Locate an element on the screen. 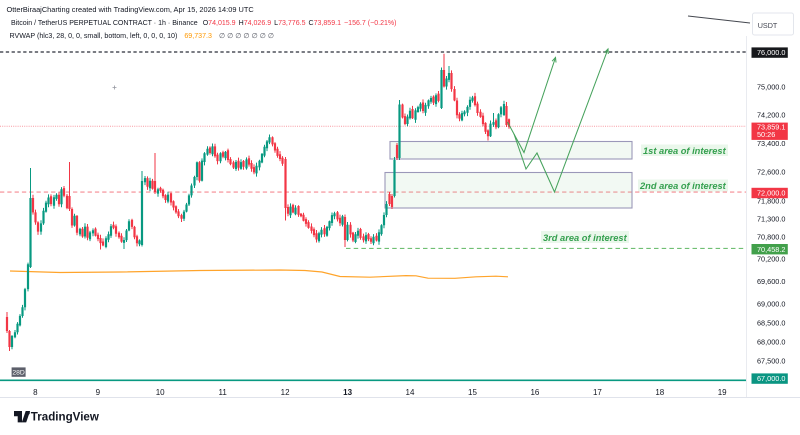 The image size is (800, 435). svg-text: 17 is located at coordinates (597, 392).